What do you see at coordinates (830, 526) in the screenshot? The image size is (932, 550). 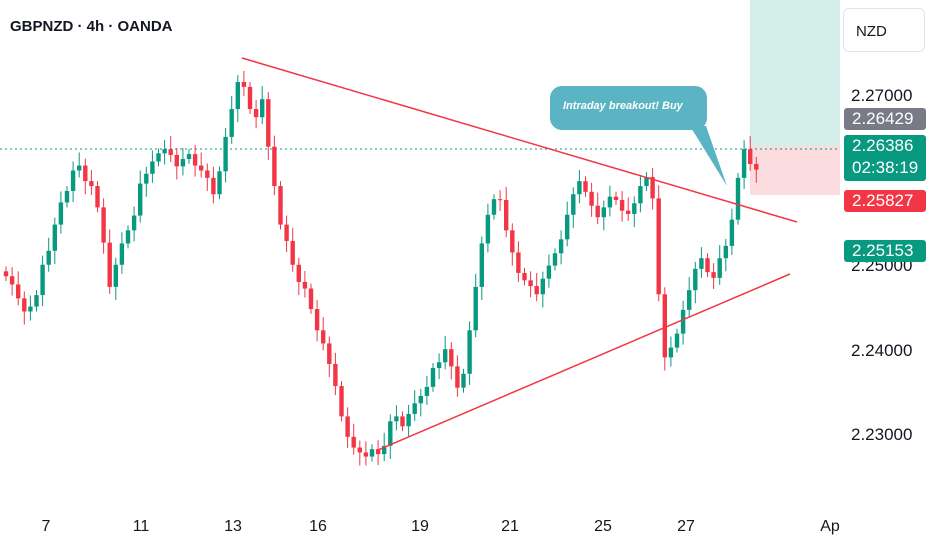 I see `x-tick-label: Ap` at bounding box center [830, 526].